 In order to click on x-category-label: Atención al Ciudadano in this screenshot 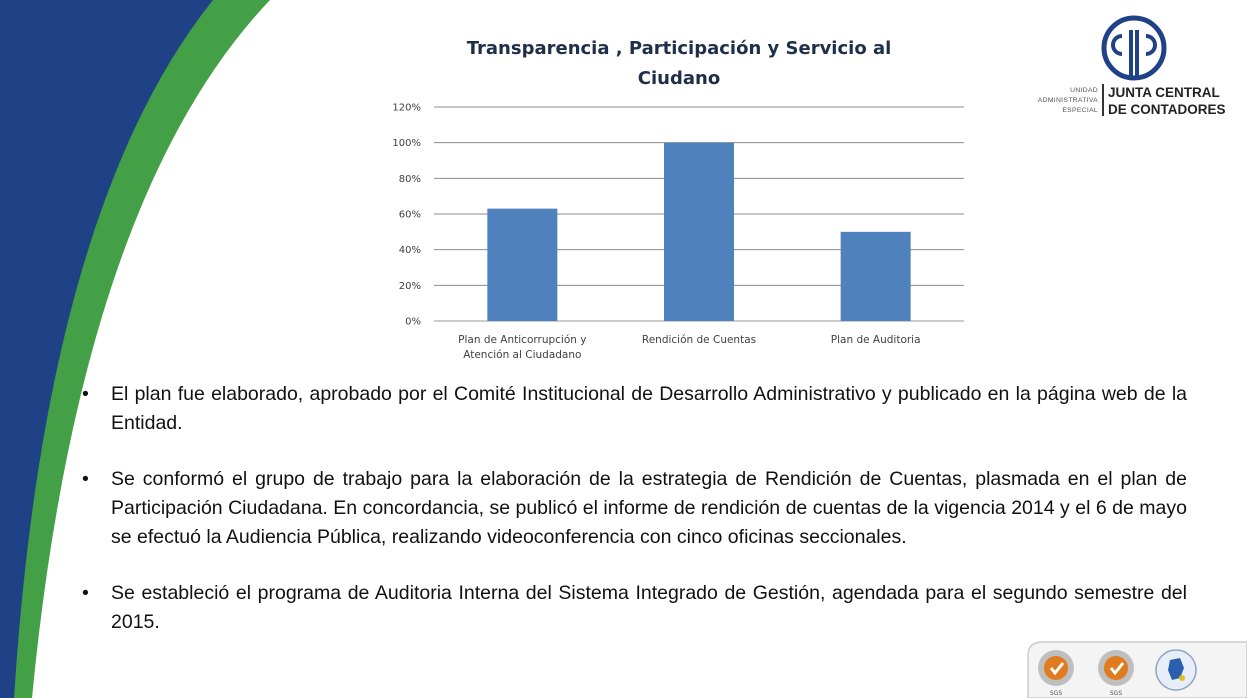, I will do `click(522, 355)`.